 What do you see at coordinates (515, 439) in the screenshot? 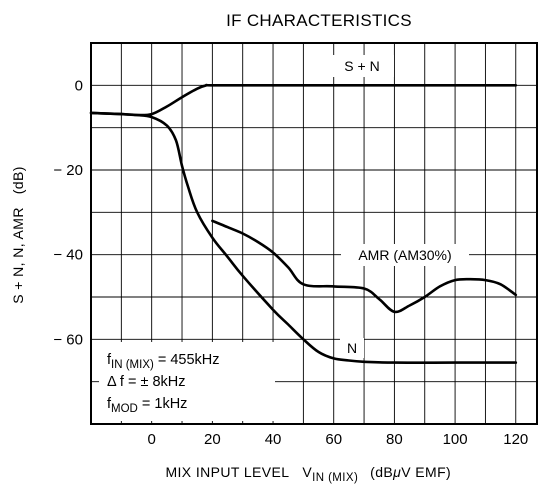
I see `x-tick-label: 120` at bounding box center [515, 439].